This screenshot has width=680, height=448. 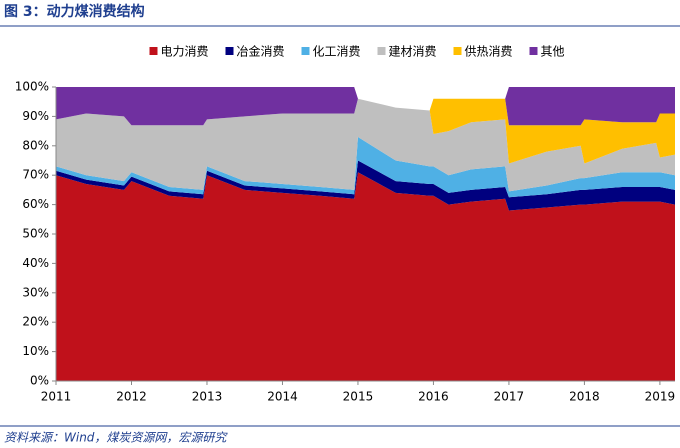 I want to click on legend-label: 化工消费, so click(x=337, y=52).